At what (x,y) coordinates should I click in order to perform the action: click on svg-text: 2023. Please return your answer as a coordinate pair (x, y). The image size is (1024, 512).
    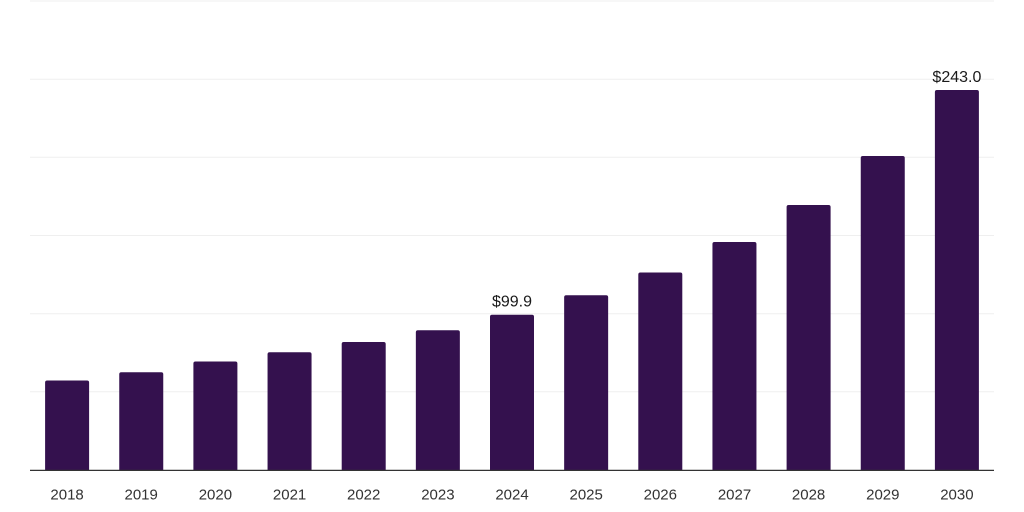
    Looking at the image, I should click on (437, 494).